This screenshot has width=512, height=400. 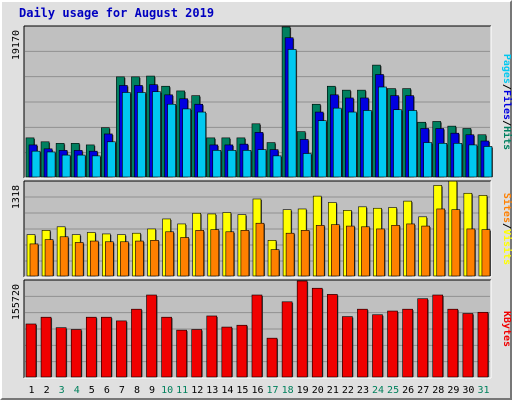 I want to click on day-tick-label: 2, so click(x=47, y=390).